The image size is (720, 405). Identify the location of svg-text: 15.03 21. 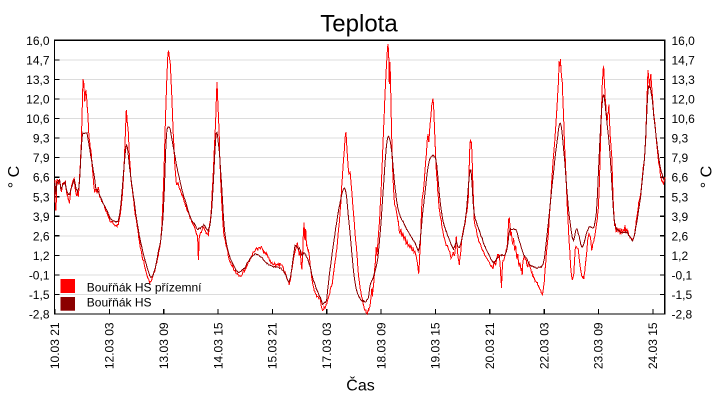
(273, 345).